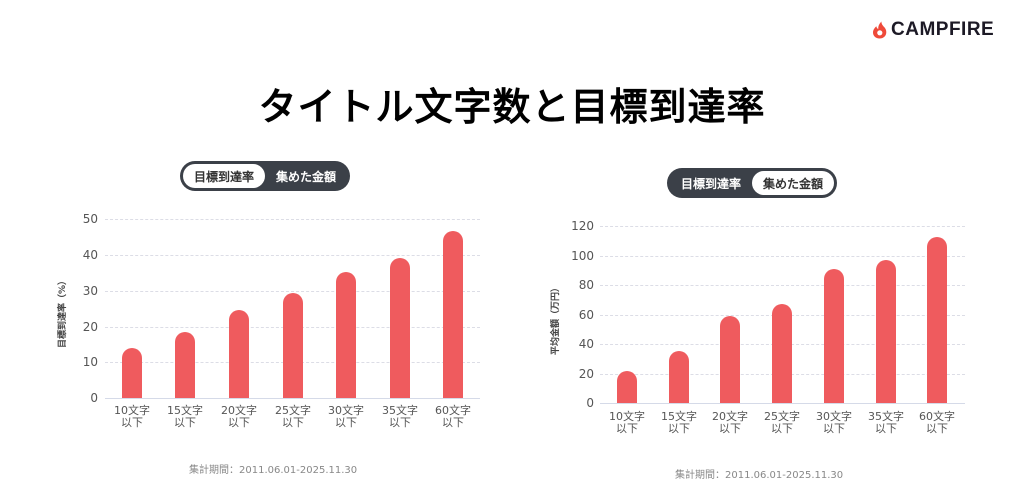  I want to click on y-tick: 80, so click(586, 285).